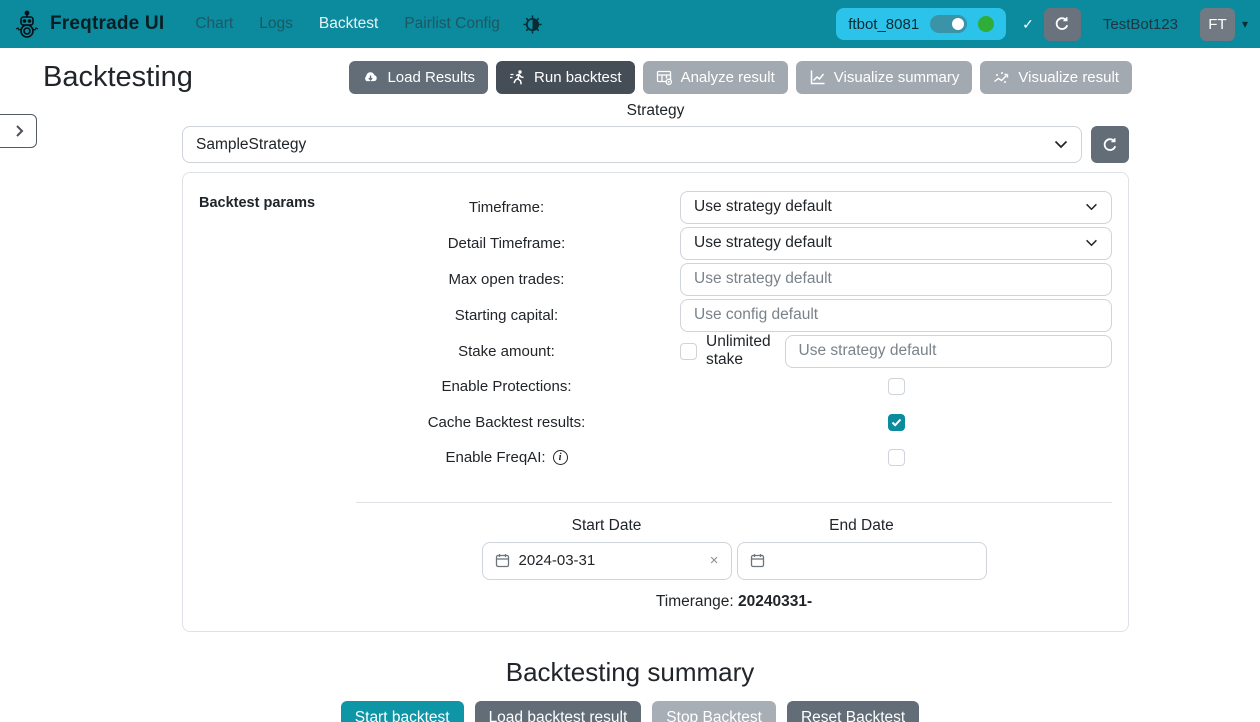 This screenshot has height=722, width=1260. I want to click on strategy-select: SampleStrategy, so click(632, 144).